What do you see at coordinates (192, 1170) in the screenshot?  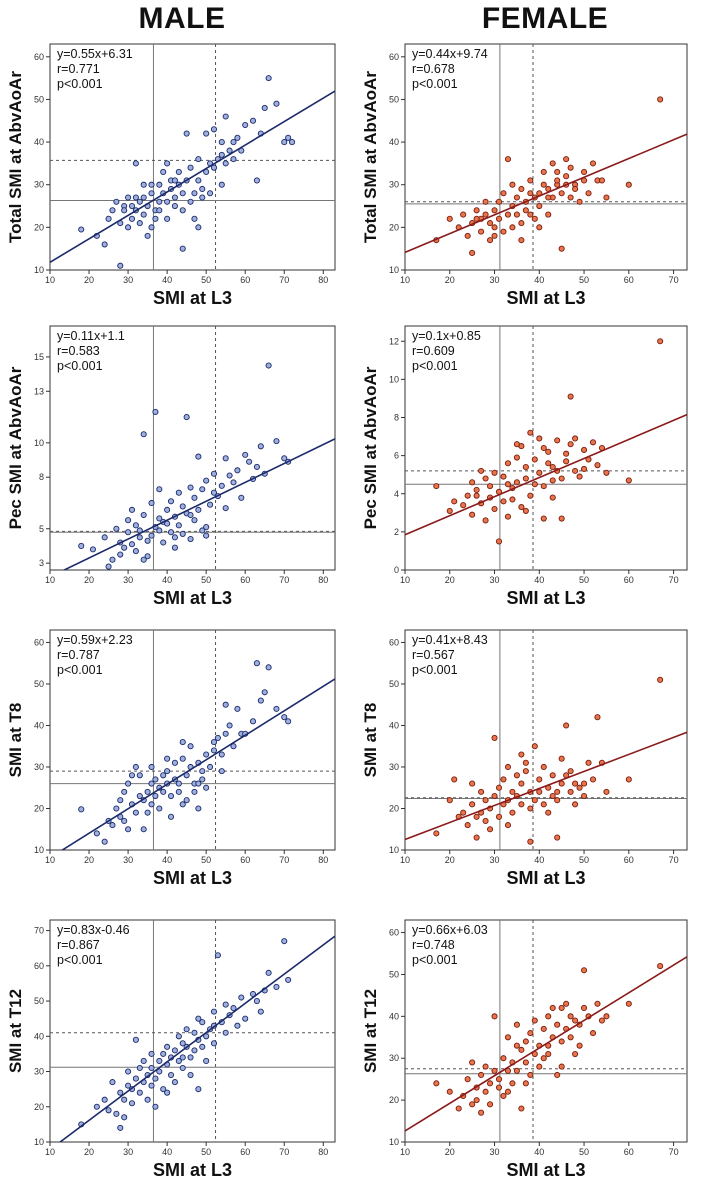 I see `x-axis-label: SMI at L3` at bounding box center [192, 1170].